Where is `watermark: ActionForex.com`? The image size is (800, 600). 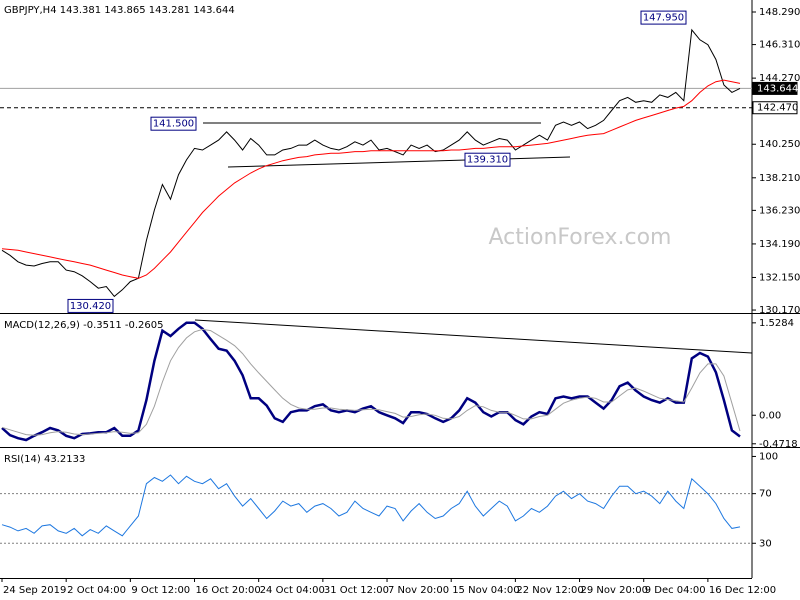
watermark: ActionForex.com is located at coordinates (580, 237).